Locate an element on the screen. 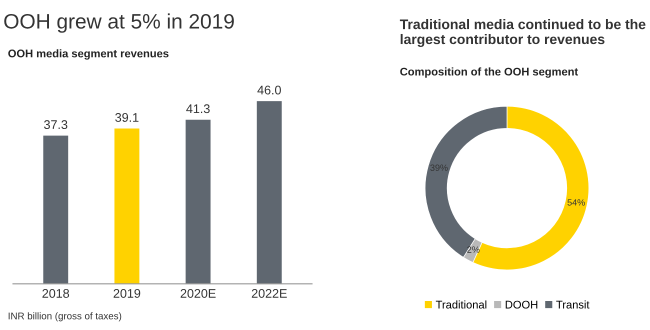 This screenshot has height=330, width=650. data-label: 39% is located at coordinates (439, 167).